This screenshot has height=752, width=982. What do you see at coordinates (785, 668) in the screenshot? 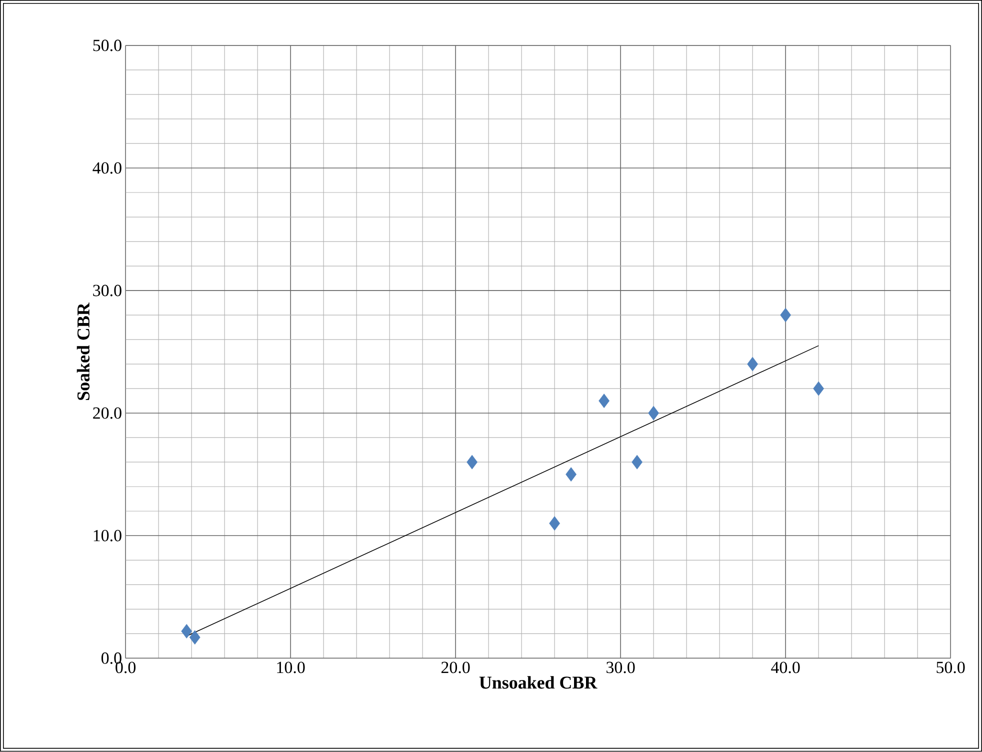
I see `x-tick-label: 40.0` at bounding box center [785, 668].